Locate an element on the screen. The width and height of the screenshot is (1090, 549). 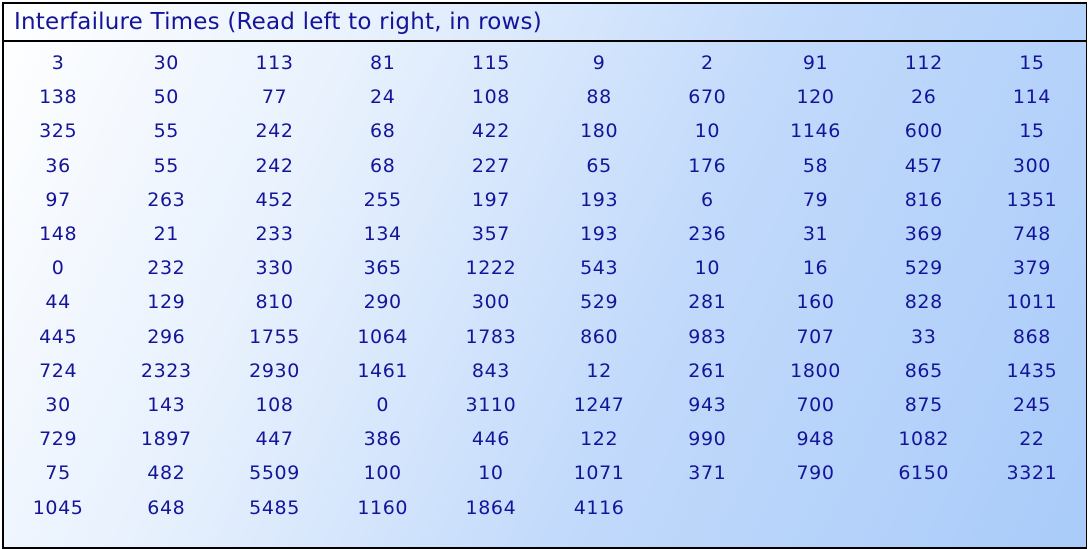
table-cell: 1435 is located at coordinates (1032, 370).